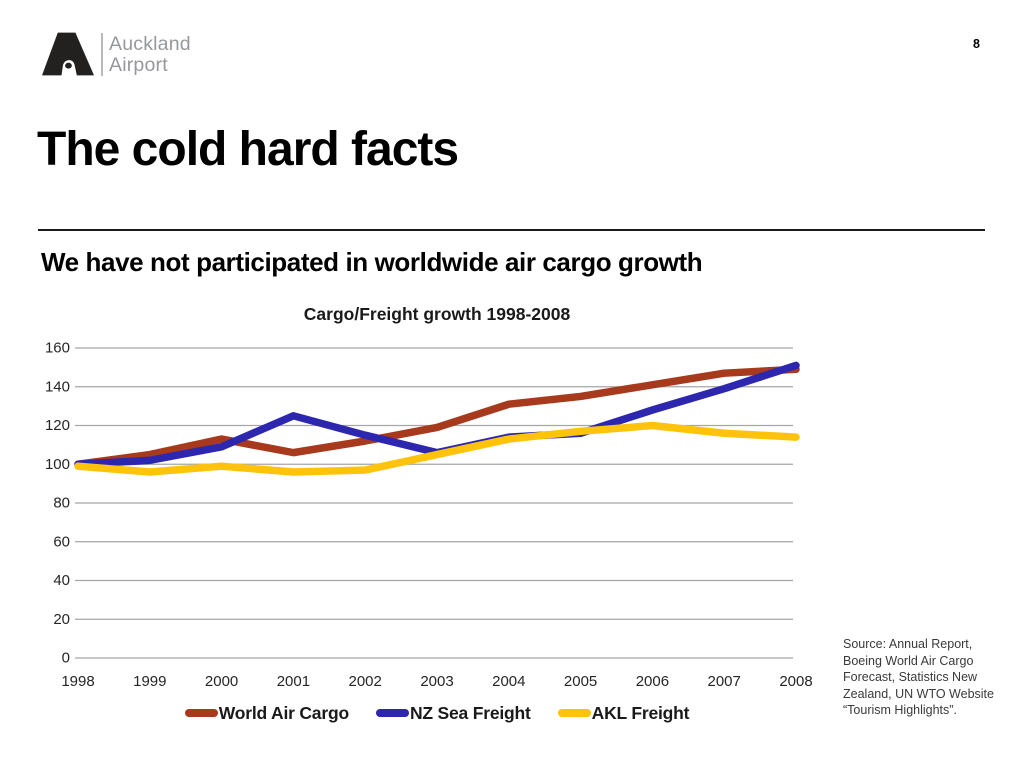 Image resolution: width=1024 pixels, height=768 pixels. Describe the element at coordinates (68, 54) in the screenshot. I see `auckland-airport-logo-icon` at that location.